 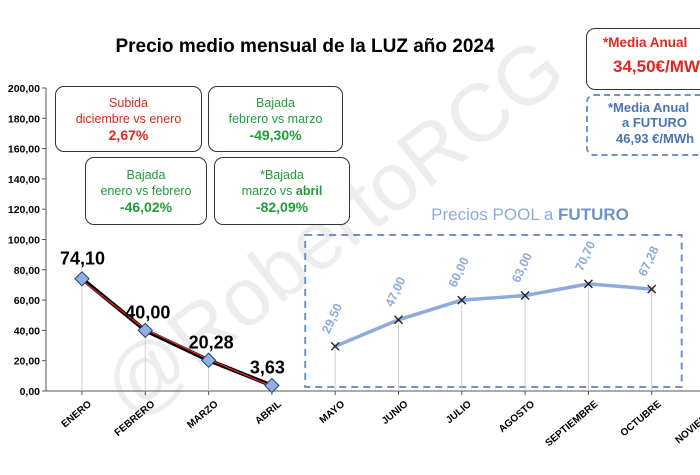 I want to click on note-subida-period: diciembre vs enero, so click(x=128, y=119).